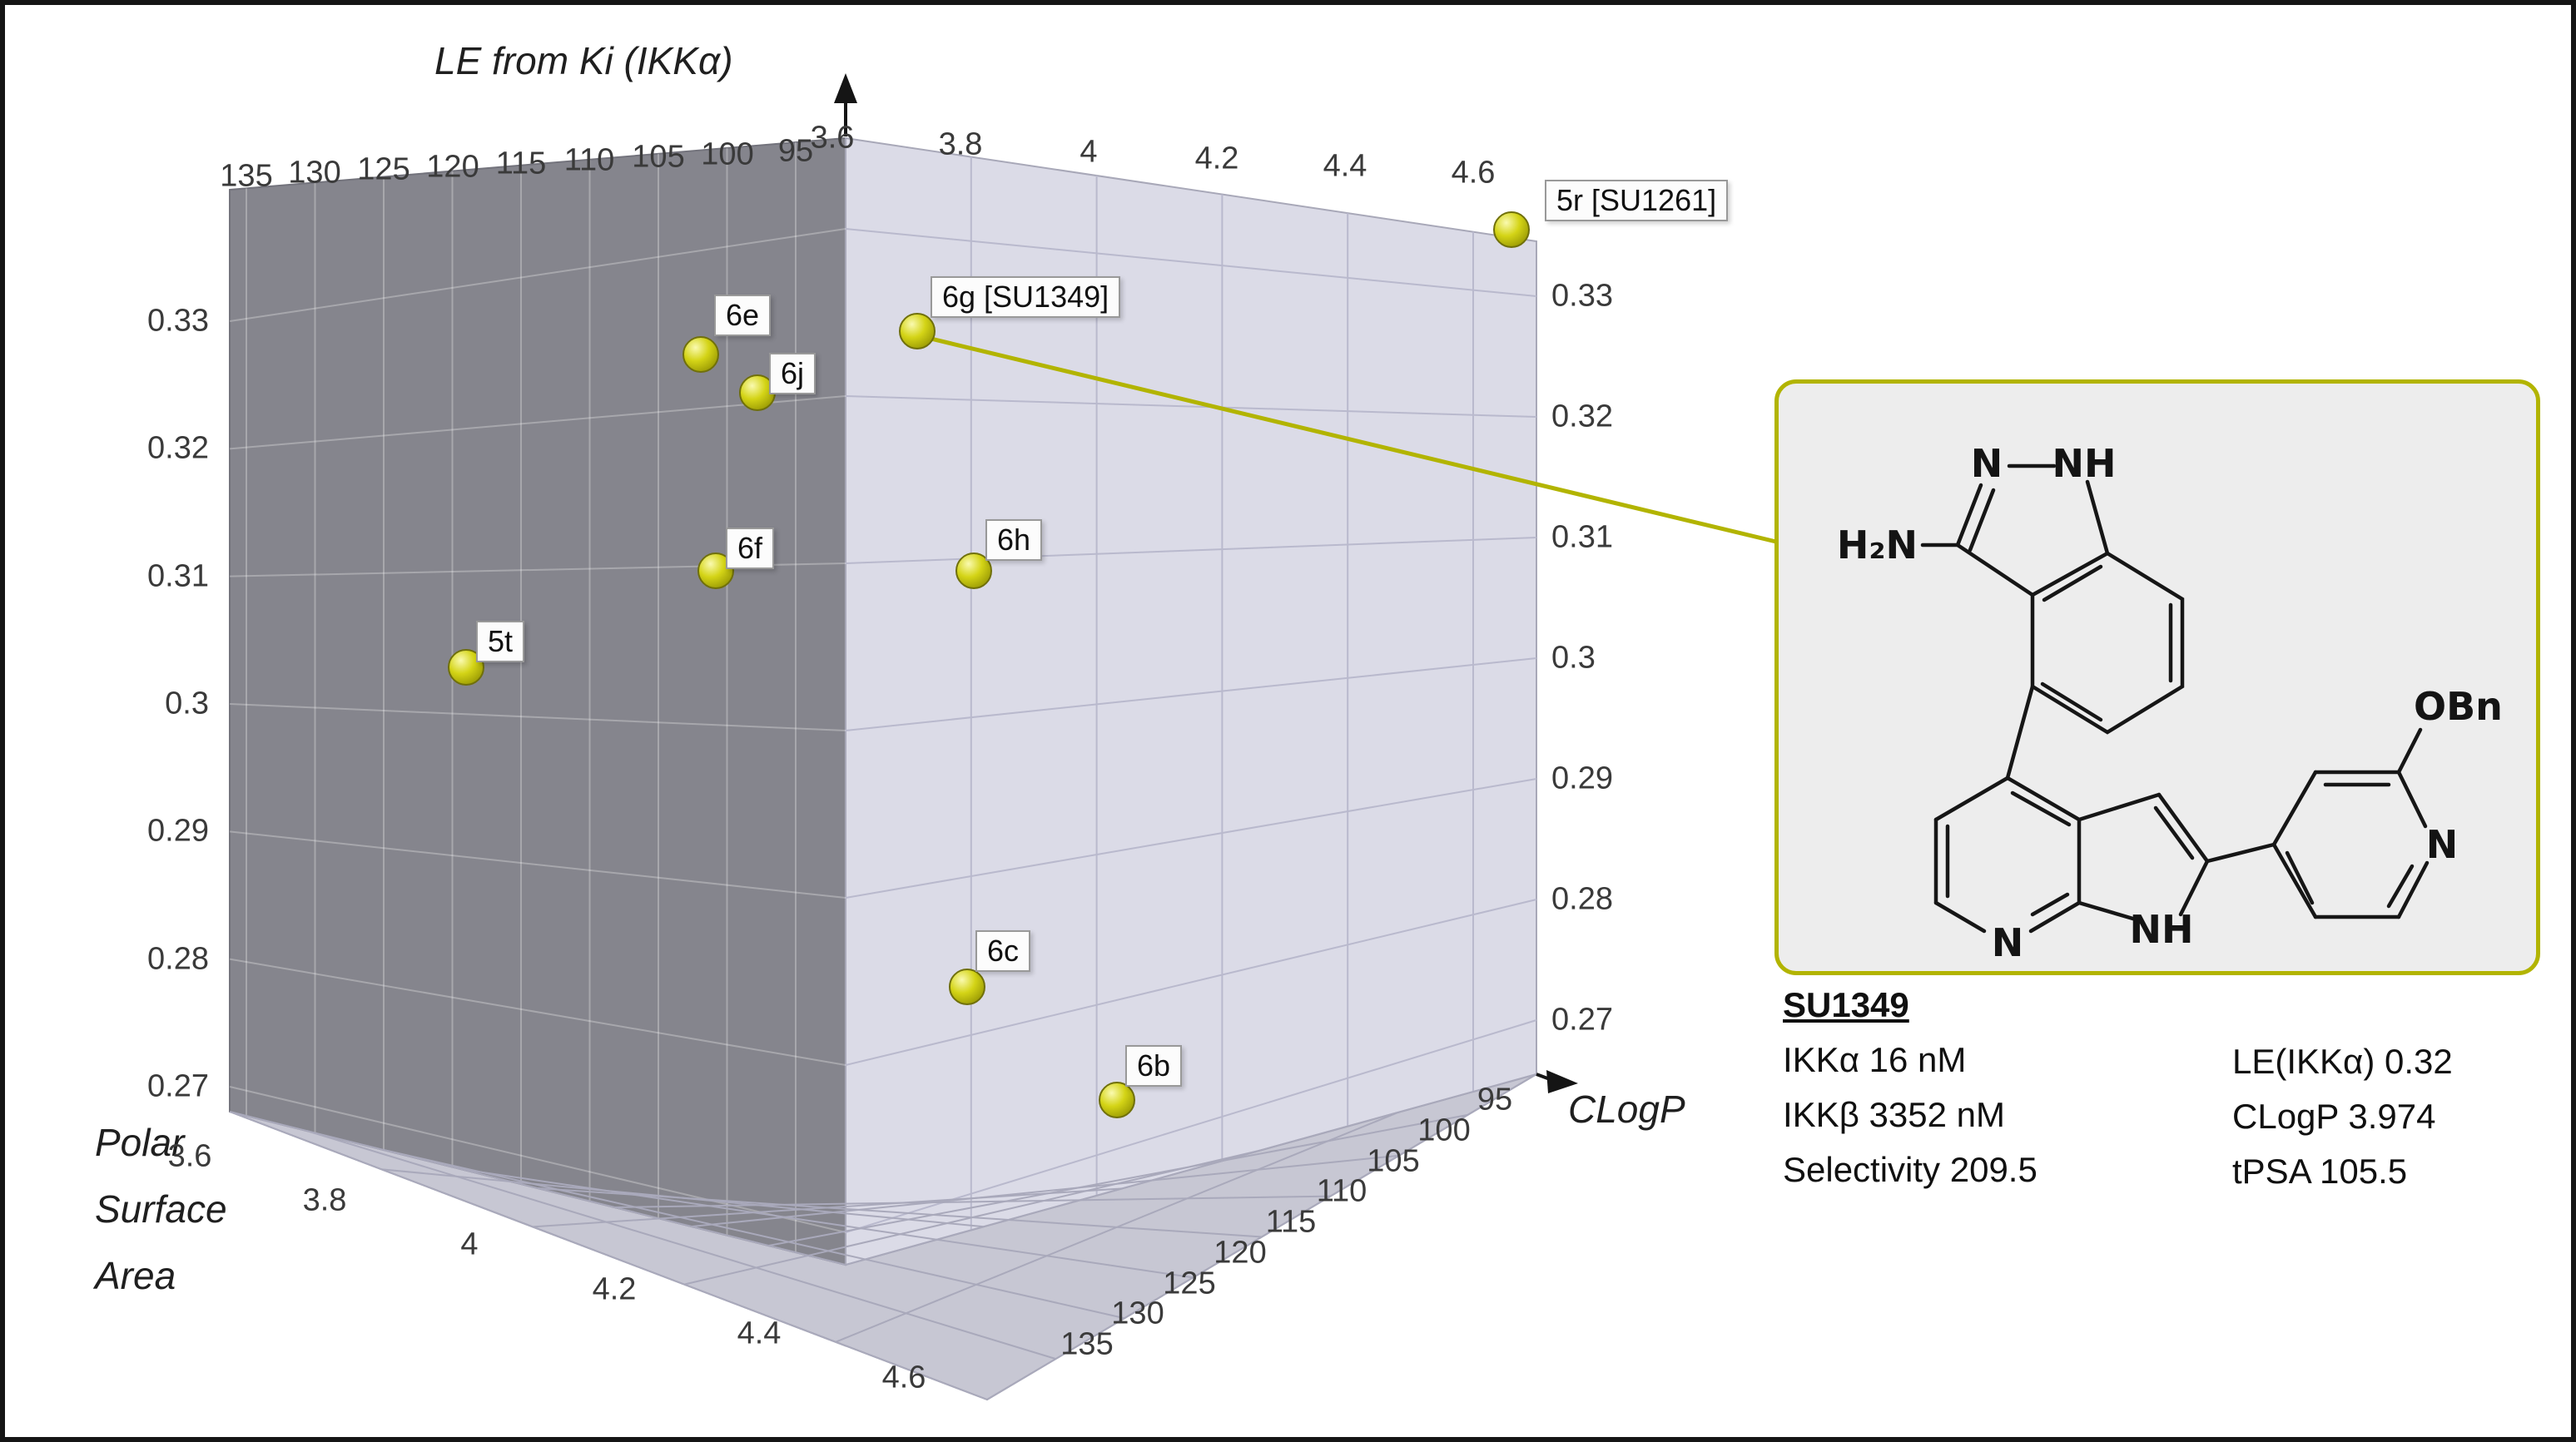 The image size is (2576, 1442). I want to click on axis-arrow-up, so click(845, 88).